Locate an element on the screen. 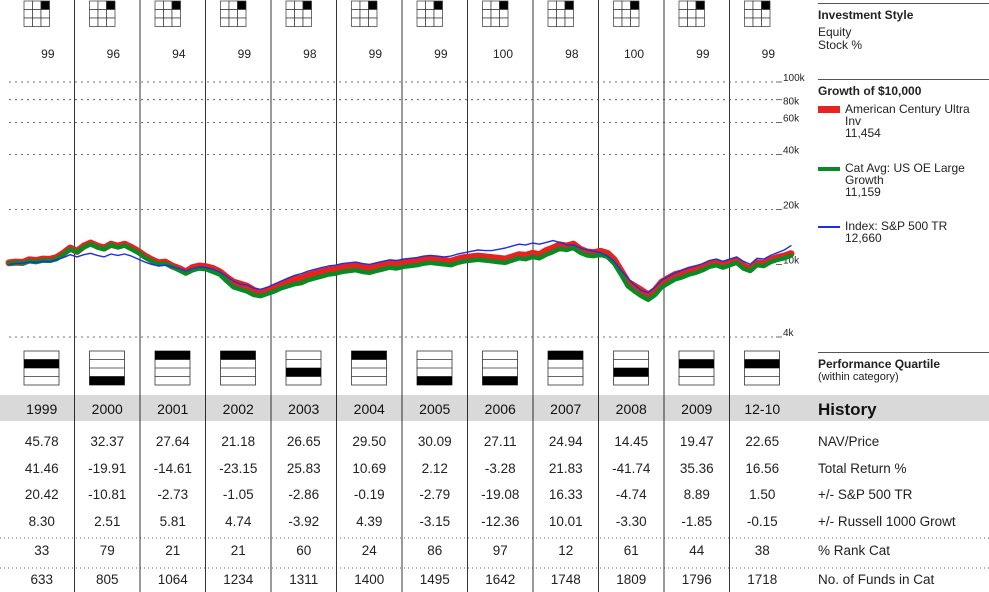  history-cell: 61 is located at coordinates (631, 550).